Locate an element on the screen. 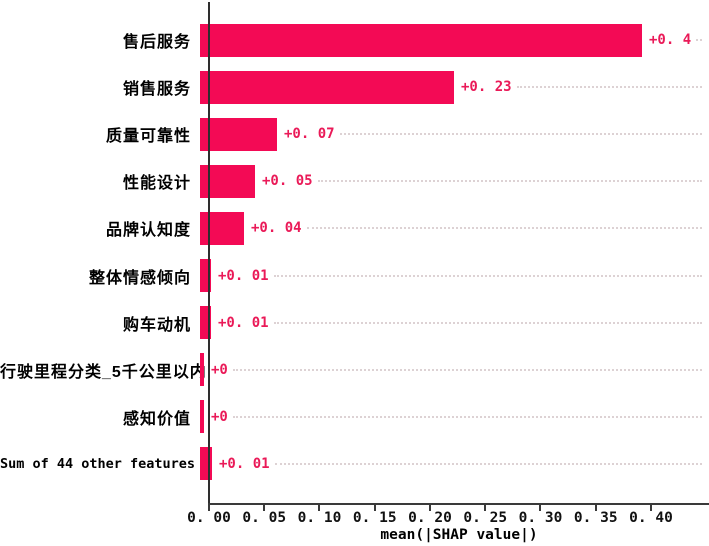 This screenshot has width=709, height=546. x-tick-label: 0. 30 is located at coordinates (540, 518).